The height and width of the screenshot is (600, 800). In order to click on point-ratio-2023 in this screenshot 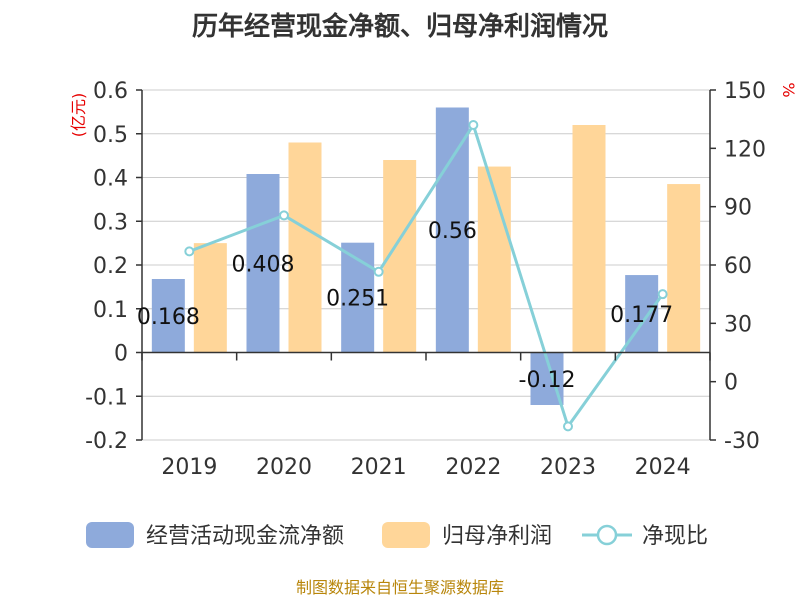, I will do `click(568, 426)`.